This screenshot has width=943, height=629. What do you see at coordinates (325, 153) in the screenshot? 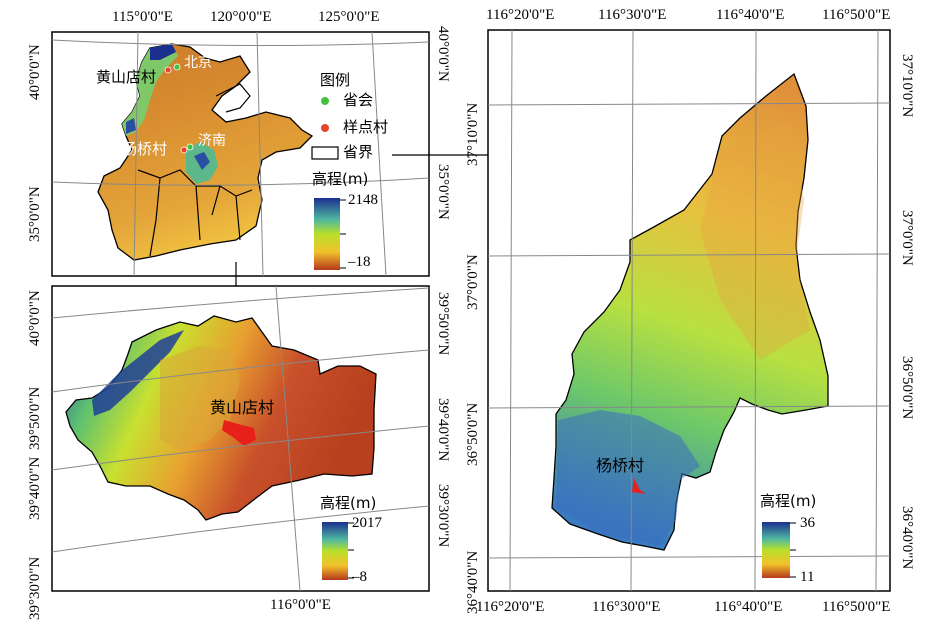
I see `legend-boundary-icon` at bounding box center [325, 153].